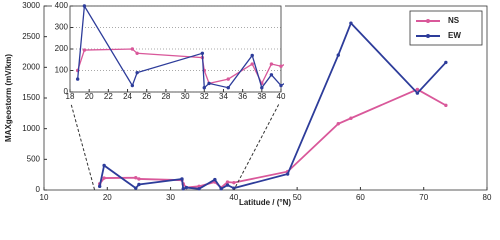  I want to click on x-tick-label: 38, so click(261, 96).